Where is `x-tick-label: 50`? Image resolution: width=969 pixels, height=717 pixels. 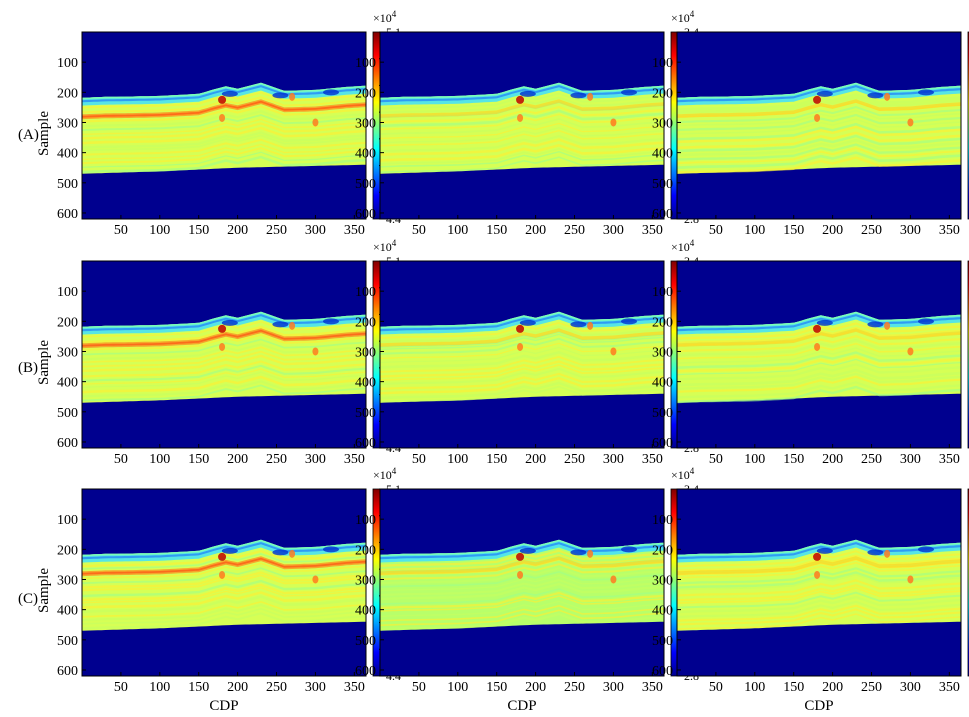 x-tick-label: 50 is located at coordinates (419, 459).